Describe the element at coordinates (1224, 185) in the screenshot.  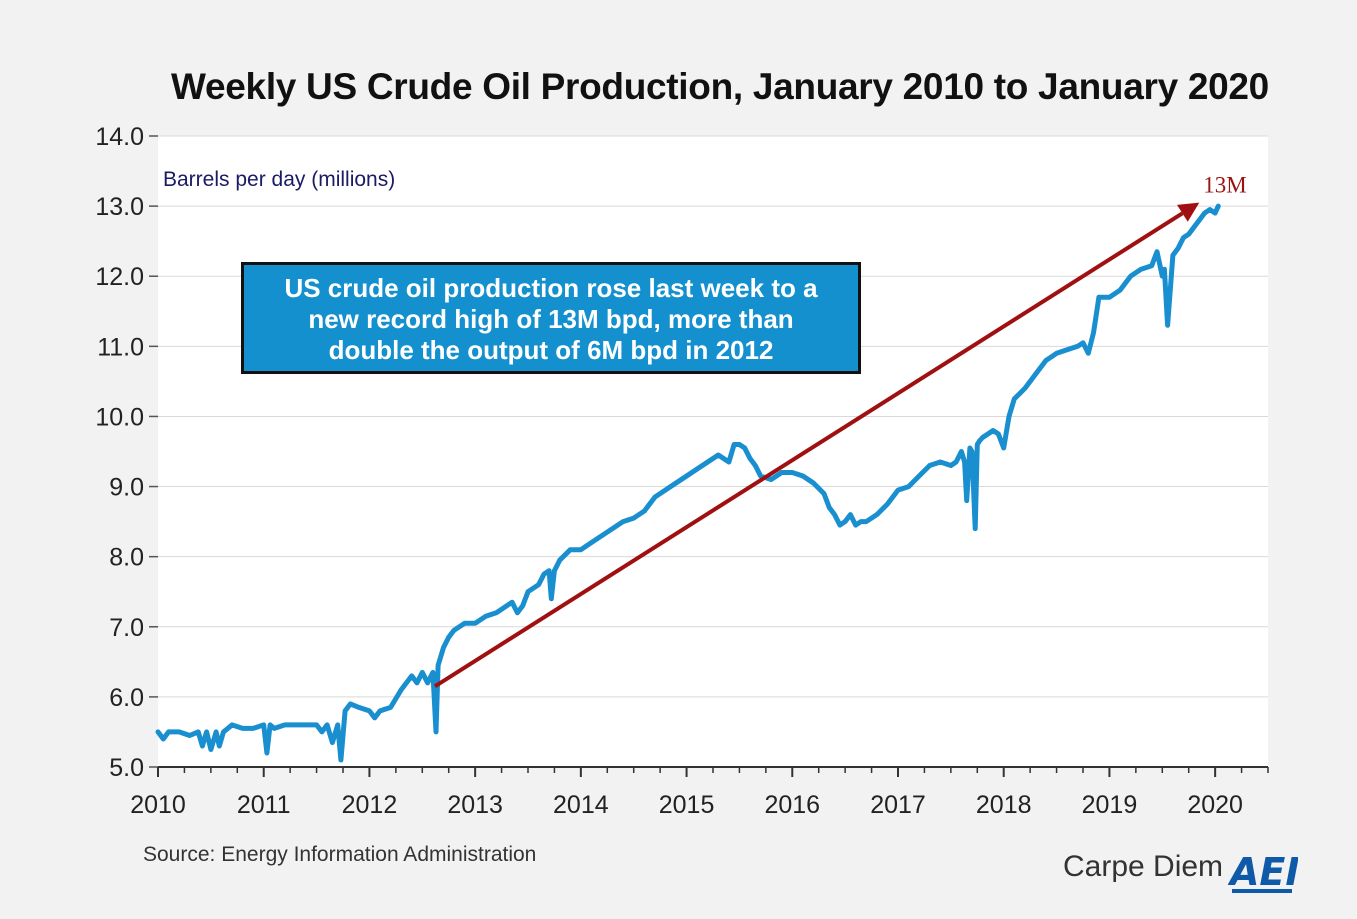
I see `trend-label: 13M` at that location.